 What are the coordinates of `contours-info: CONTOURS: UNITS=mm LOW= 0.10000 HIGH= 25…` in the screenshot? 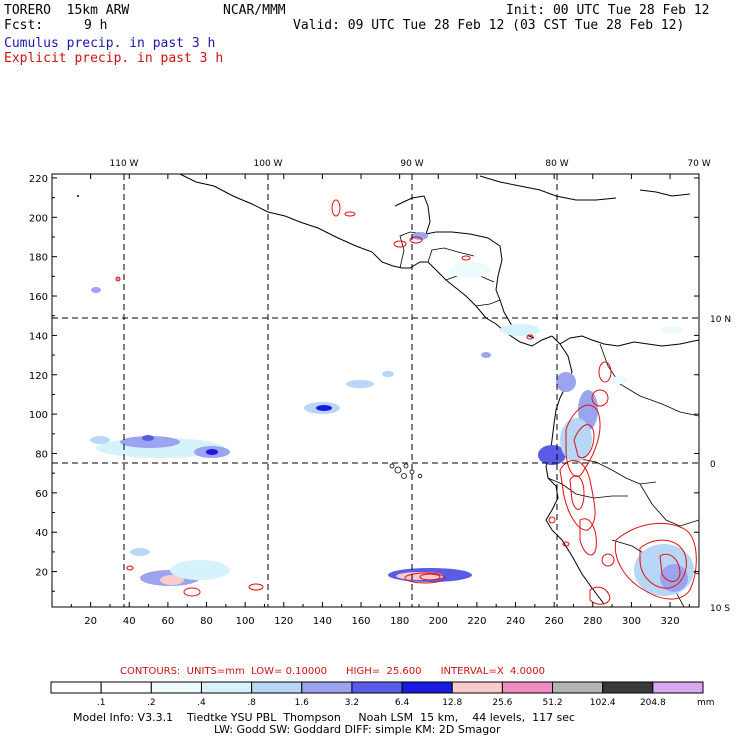 It's located at (333, 671).